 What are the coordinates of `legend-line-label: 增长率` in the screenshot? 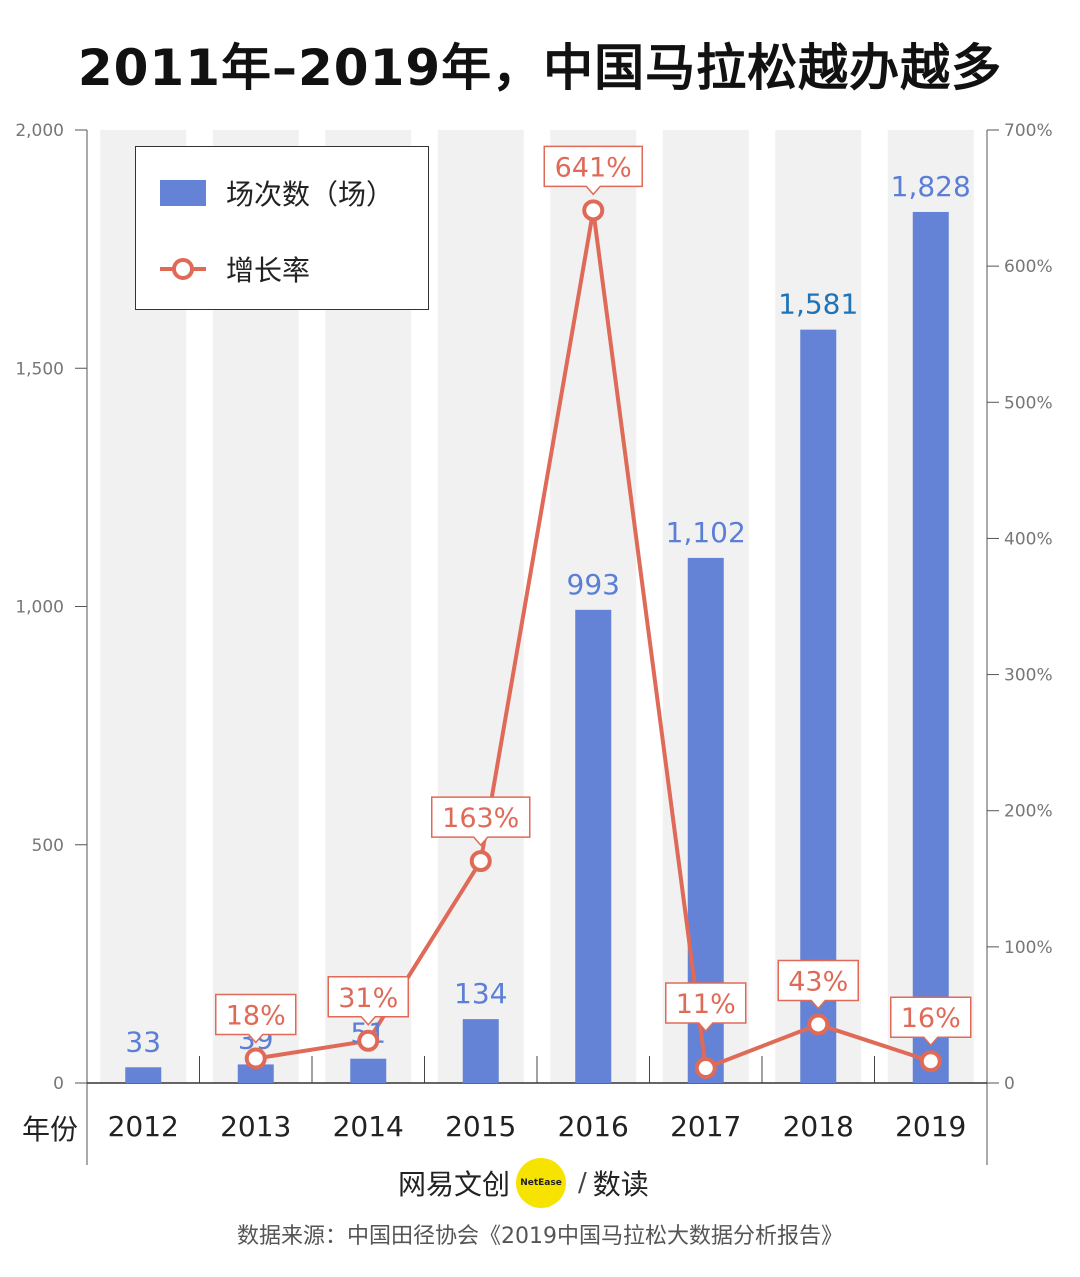 It's located at (268, 270).